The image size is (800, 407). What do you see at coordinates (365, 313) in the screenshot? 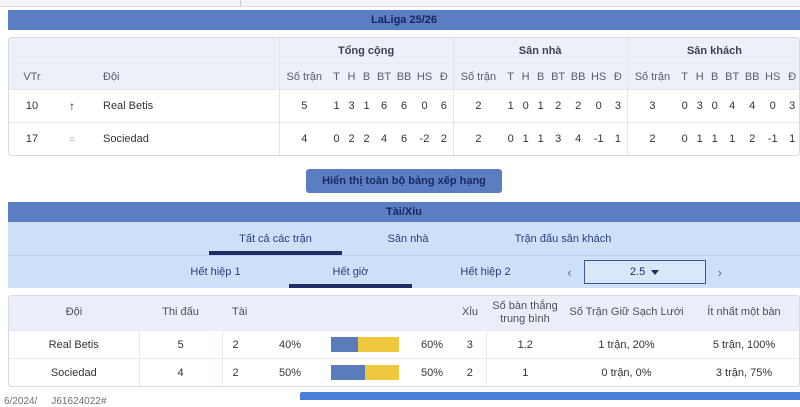
I see `ou-col-bar` at bounding box center [365, 313].